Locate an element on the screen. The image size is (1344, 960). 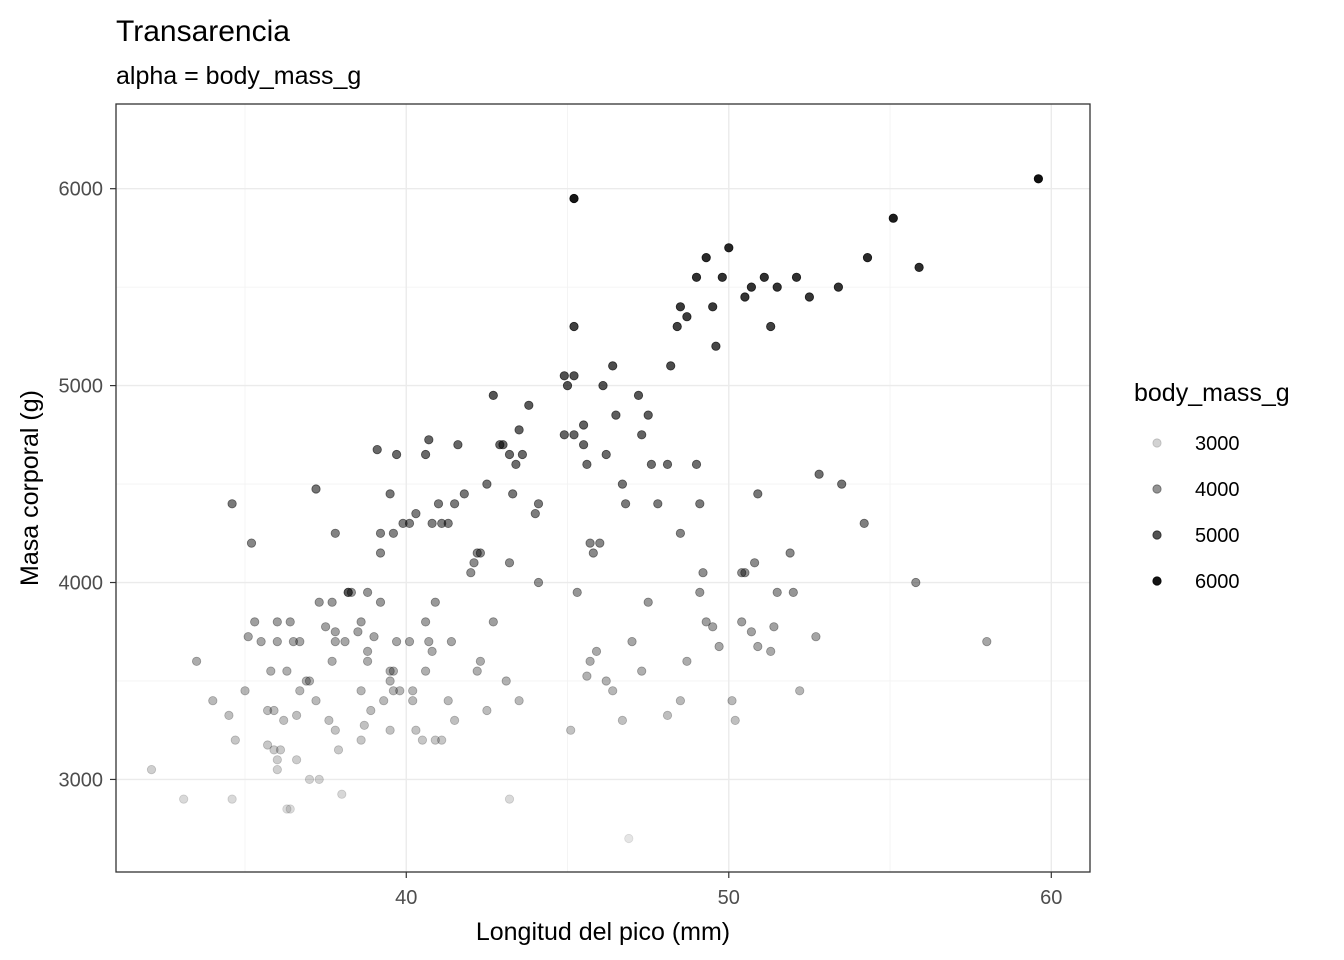
legend-label: 3000 is located at coordinates (1217, 444).